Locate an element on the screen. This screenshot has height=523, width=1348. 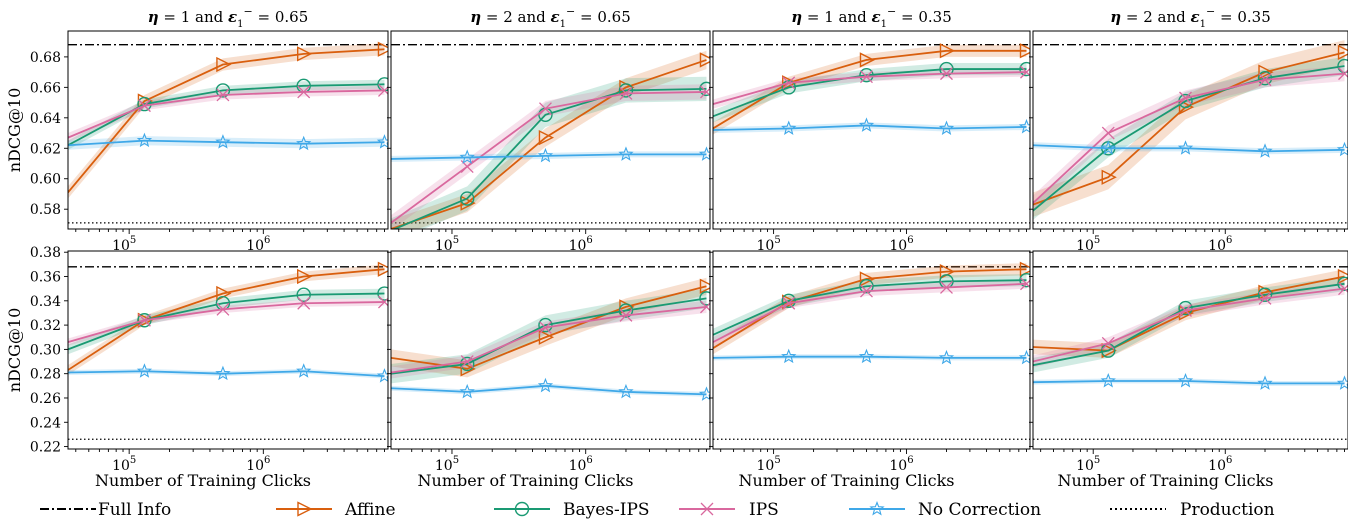
legend-item-production: Production is located at coordinates (1192, 510).